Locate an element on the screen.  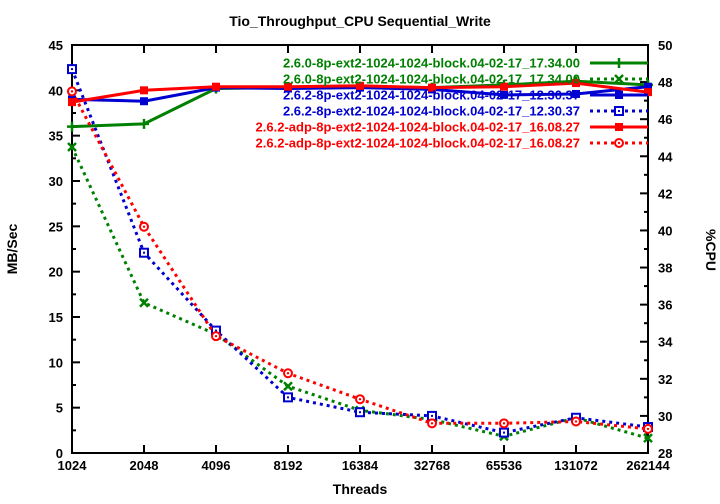
y-right-tick-label: 38 is located at coordinates (665, 268).